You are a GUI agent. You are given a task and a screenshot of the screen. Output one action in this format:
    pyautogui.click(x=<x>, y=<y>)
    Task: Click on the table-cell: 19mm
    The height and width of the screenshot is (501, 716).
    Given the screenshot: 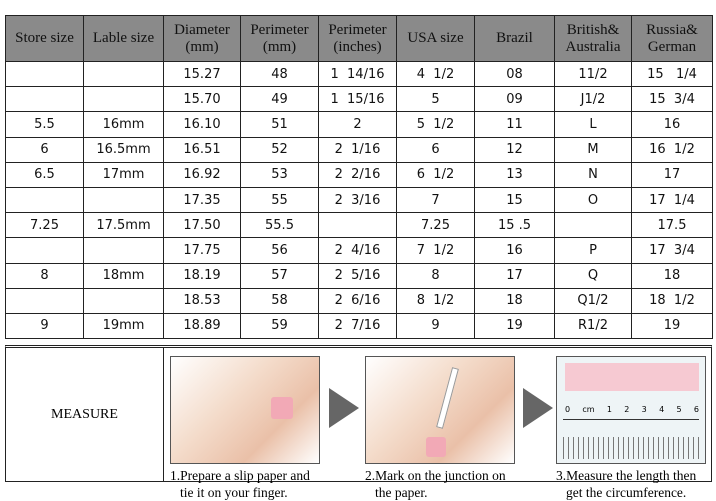 What is the action you would take?
    pyautogui.click(x=123, y=326)
    